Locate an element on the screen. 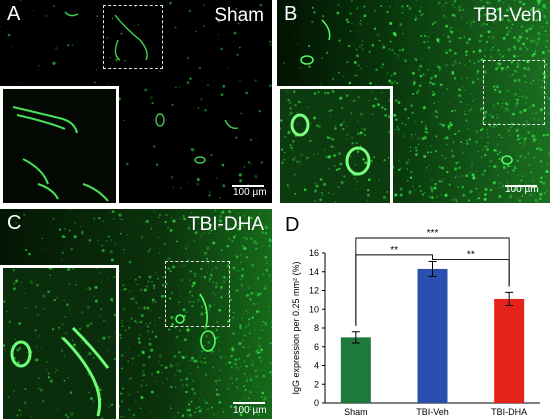 This screenshot has height=419, width=550. bar-tbi-dha is located at coordinates (509, 350).